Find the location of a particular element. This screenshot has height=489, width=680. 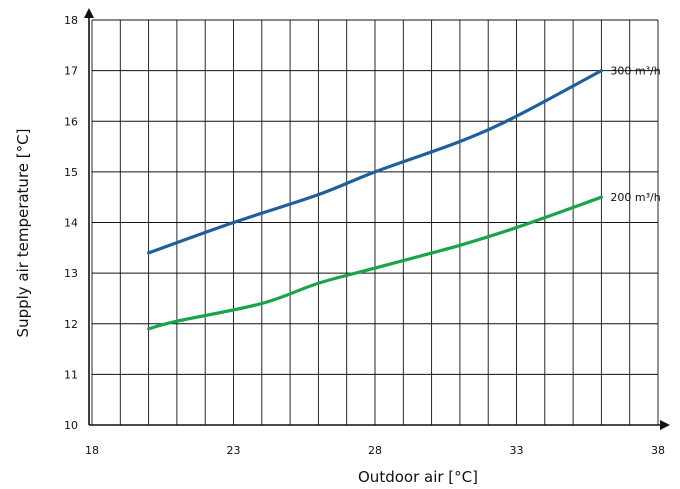

y-tick-labels: 10 11 12 13 14 15 16 17 18 is located at coordinates (71, 223).